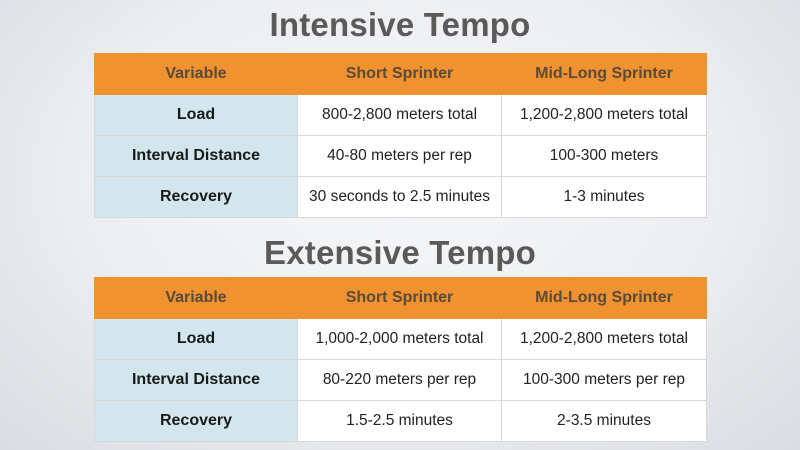 Image resolution: width=800 pixels, height=450 pixels. I want to click on cell-short-load: 800-2,800 meters total, so click(399, 115).